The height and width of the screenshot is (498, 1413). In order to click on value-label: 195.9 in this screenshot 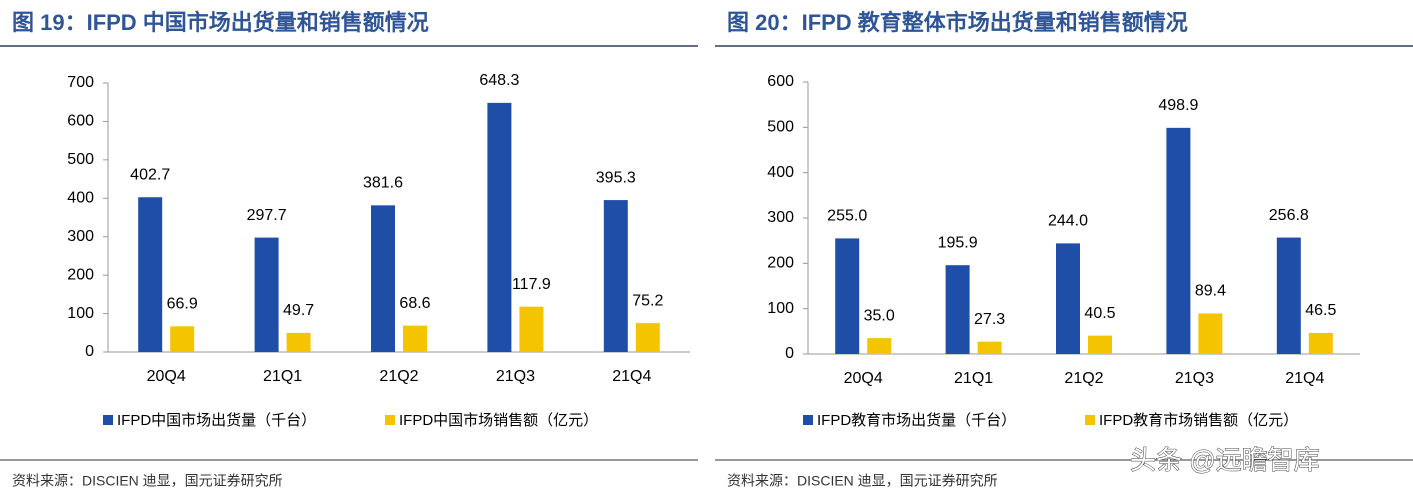, I will do `click(958, 242)`.